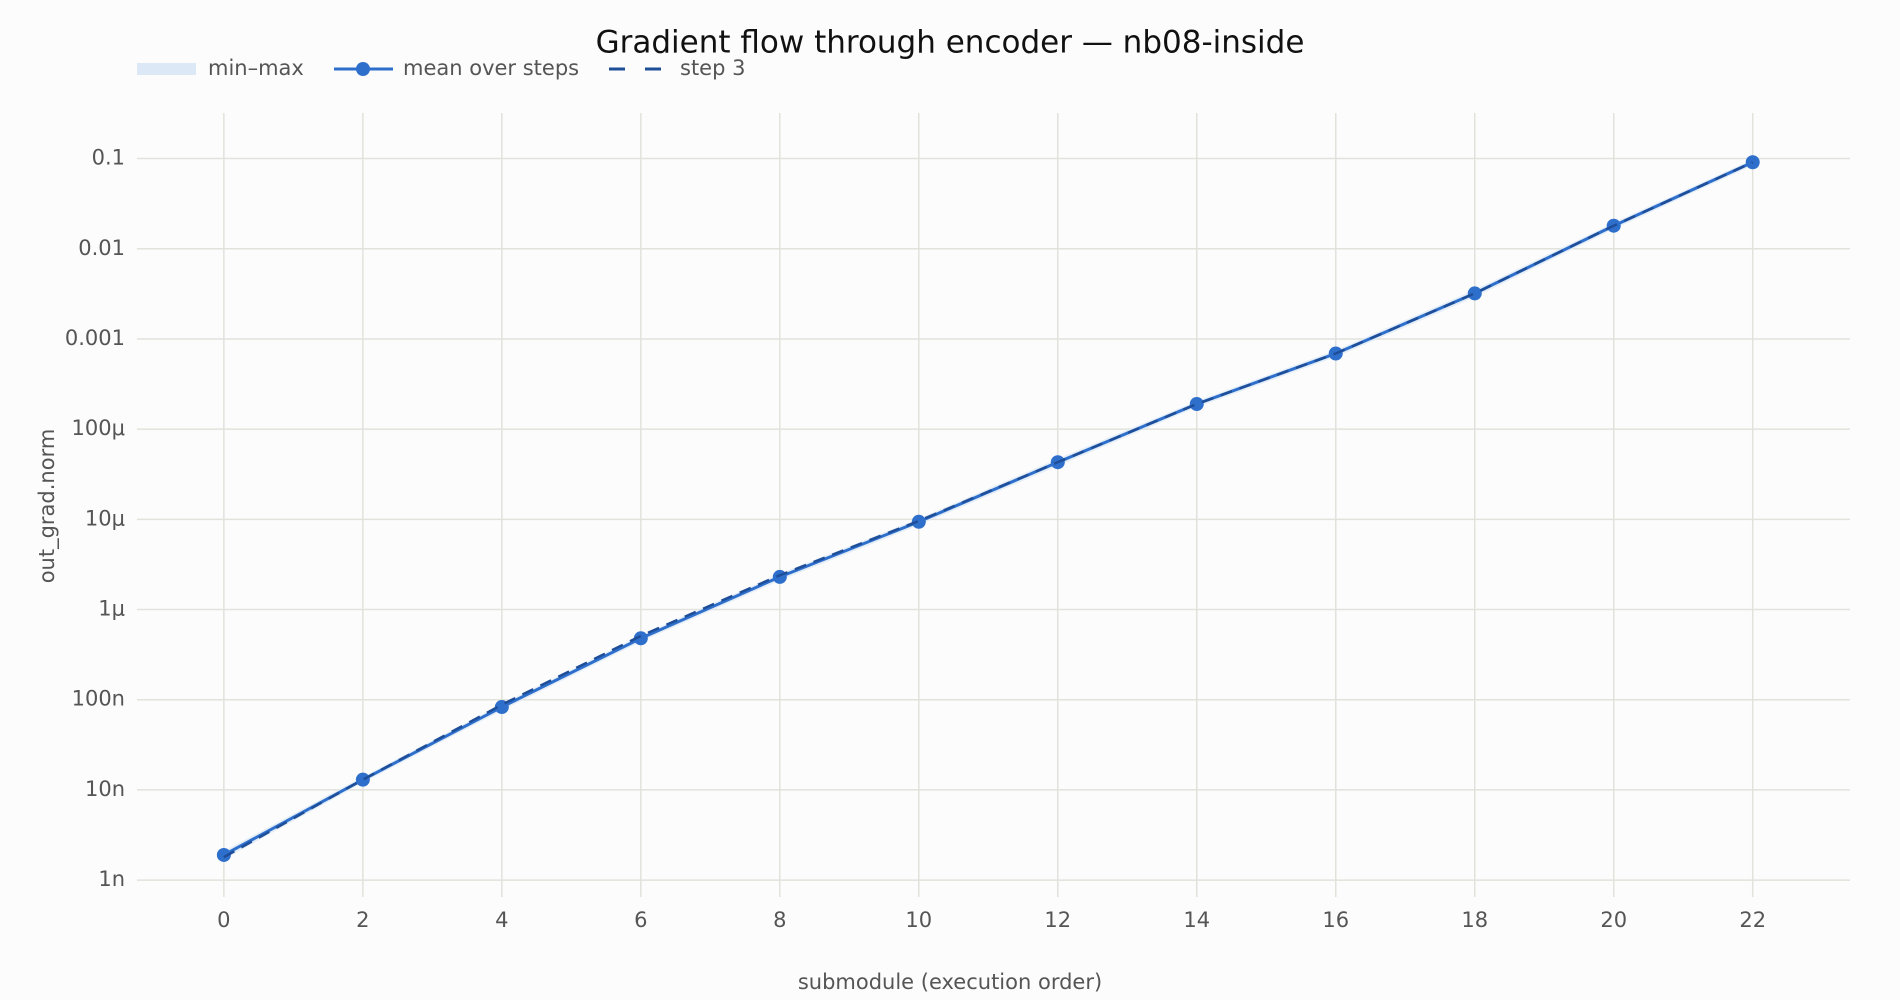 The width and height of the screenshot is (1900, 1000). Describe the element at coordinates (105, 518) in the screenshot. I see `y-tick-label: 10μ` at that location.